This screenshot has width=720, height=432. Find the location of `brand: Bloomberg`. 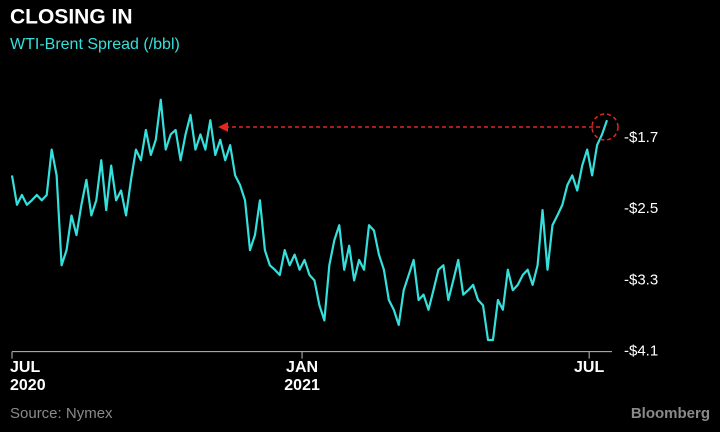

brand: Bloomberg is located at coordinates (670, 413).